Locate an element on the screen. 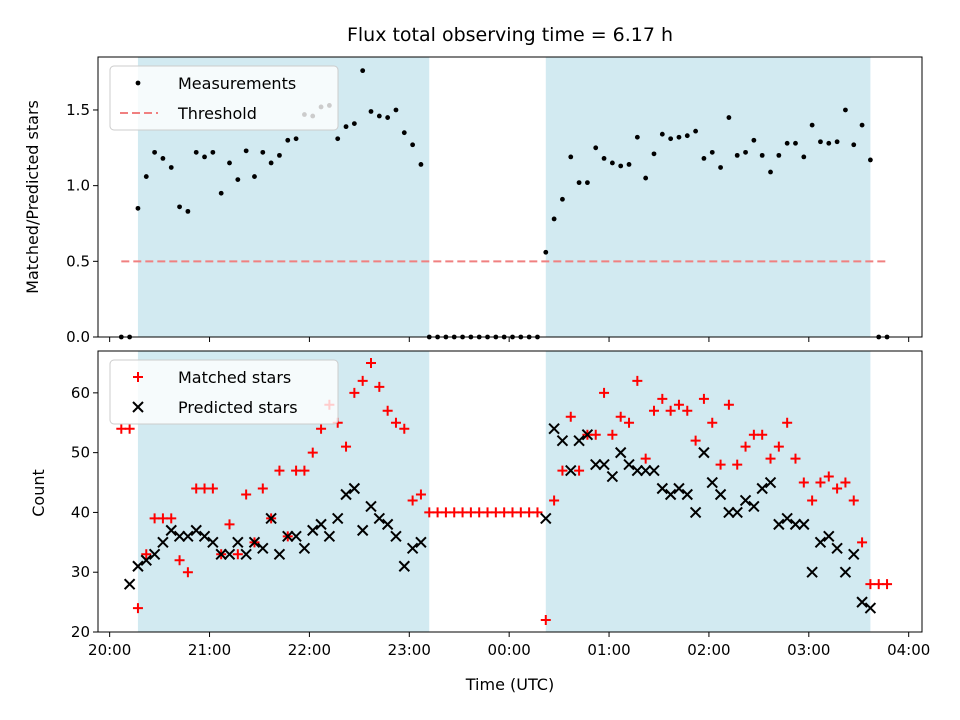  legend: Measurements Threshold is located at coordinates (224, 98).